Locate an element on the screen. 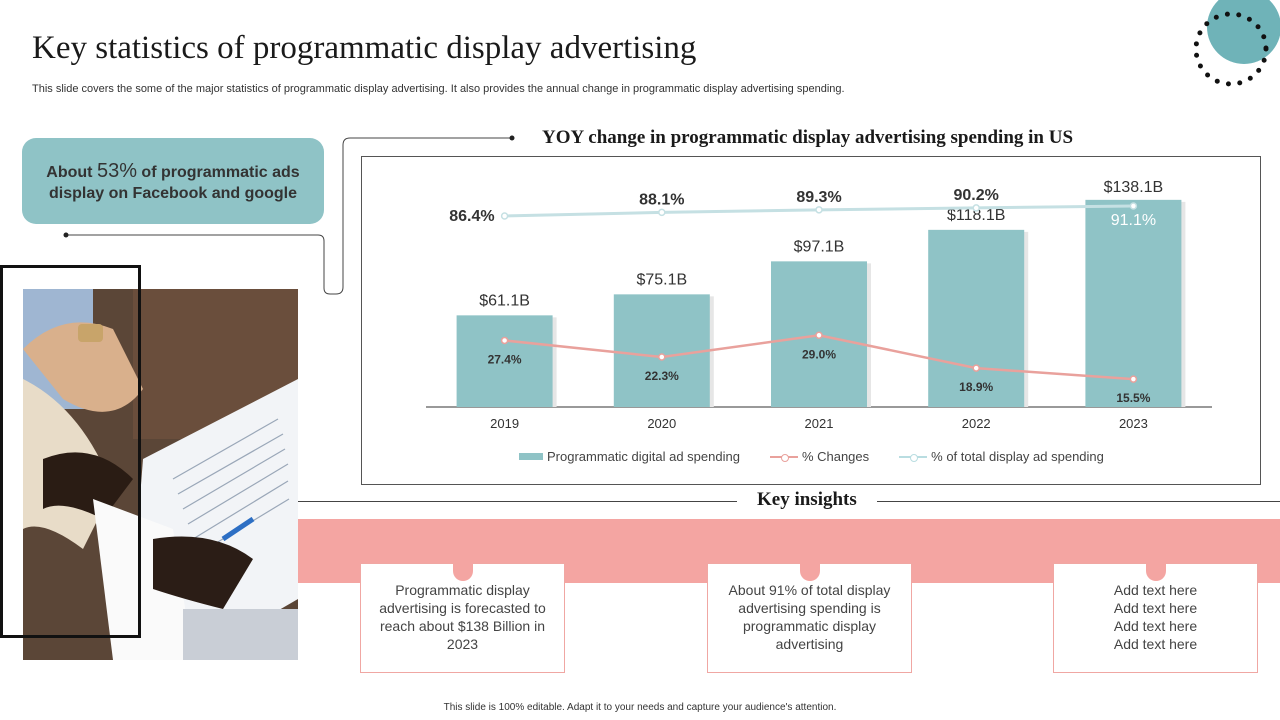 This screenshot has height=720, width=1280. photo-document-review is located at coordinates (160, 474).